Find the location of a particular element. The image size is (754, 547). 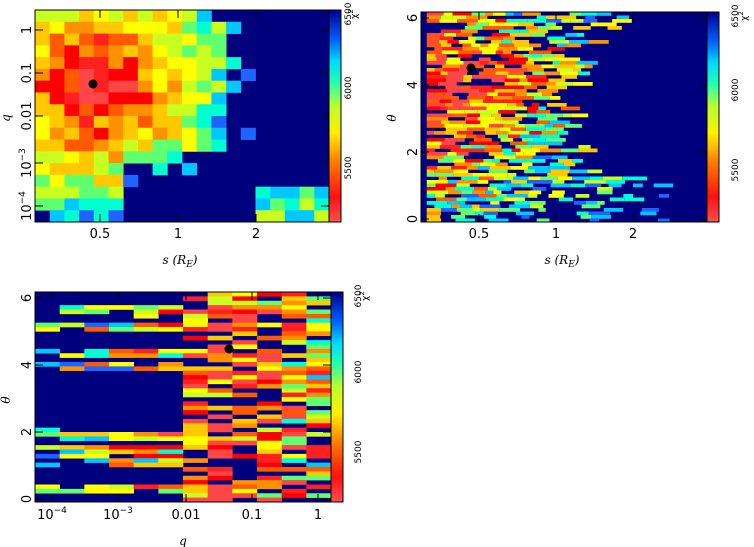

colorbar-label-chi: χ is located at coordinates (355, 16).